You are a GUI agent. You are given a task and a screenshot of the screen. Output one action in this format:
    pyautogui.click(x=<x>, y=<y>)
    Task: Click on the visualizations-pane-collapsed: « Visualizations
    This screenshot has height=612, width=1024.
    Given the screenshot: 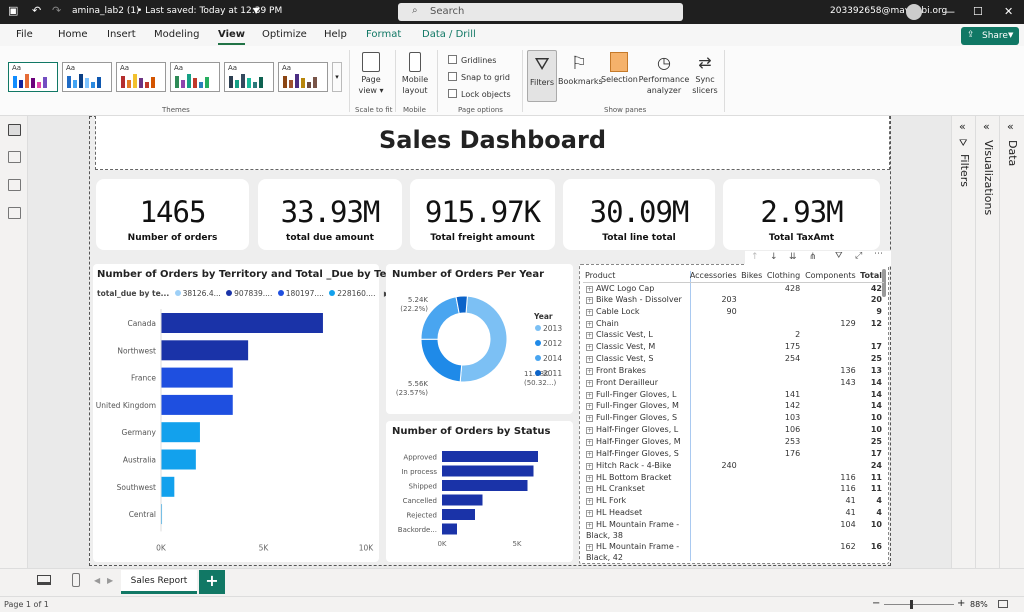 What is the action you would take?
    pyautogui.click(x=987, y=342)
    